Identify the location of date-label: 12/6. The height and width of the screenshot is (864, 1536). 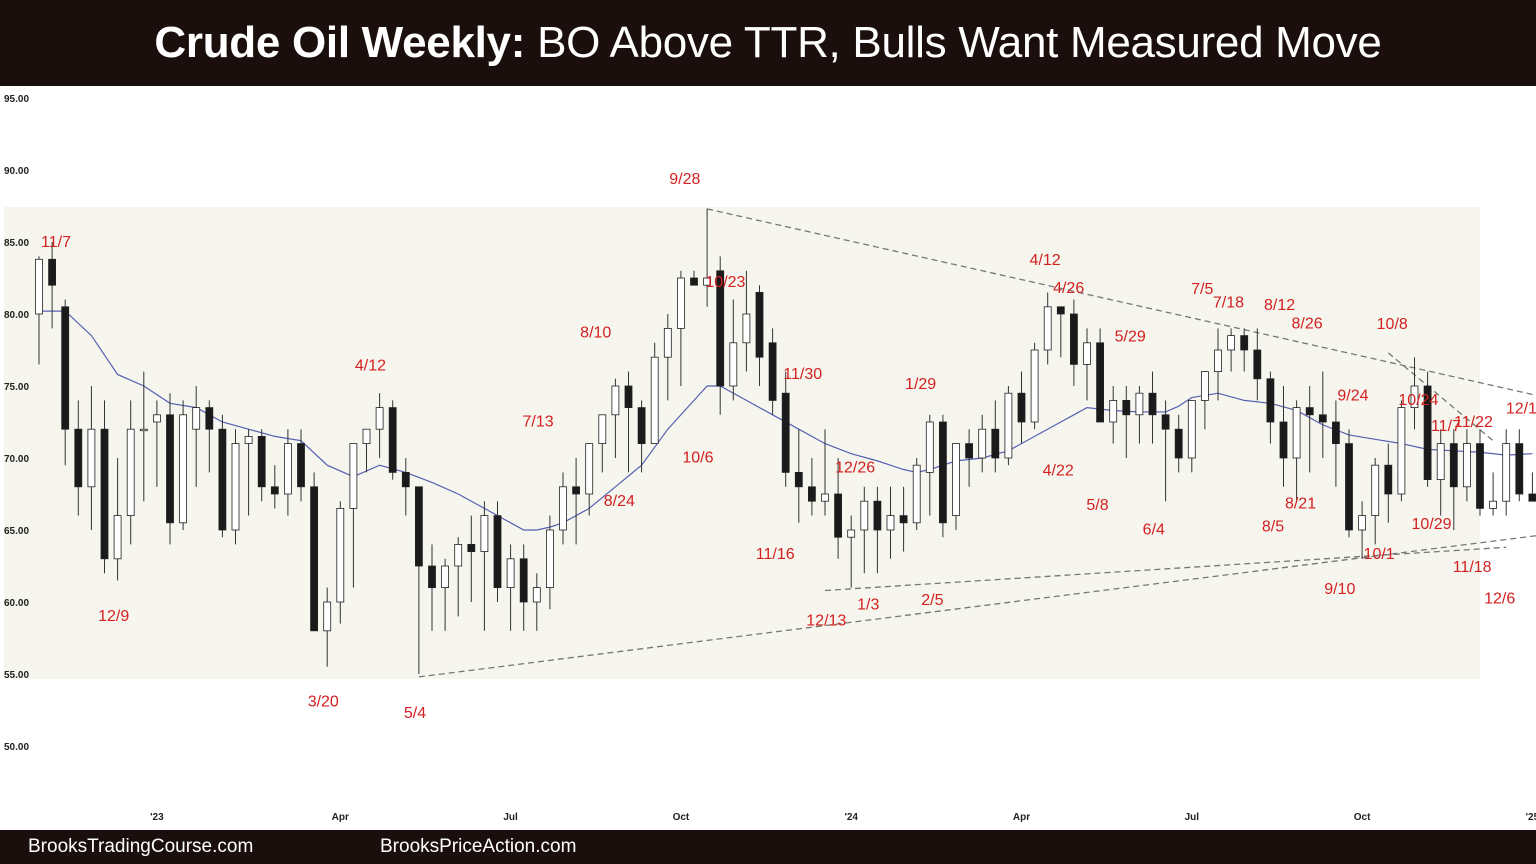
(1499, 599).